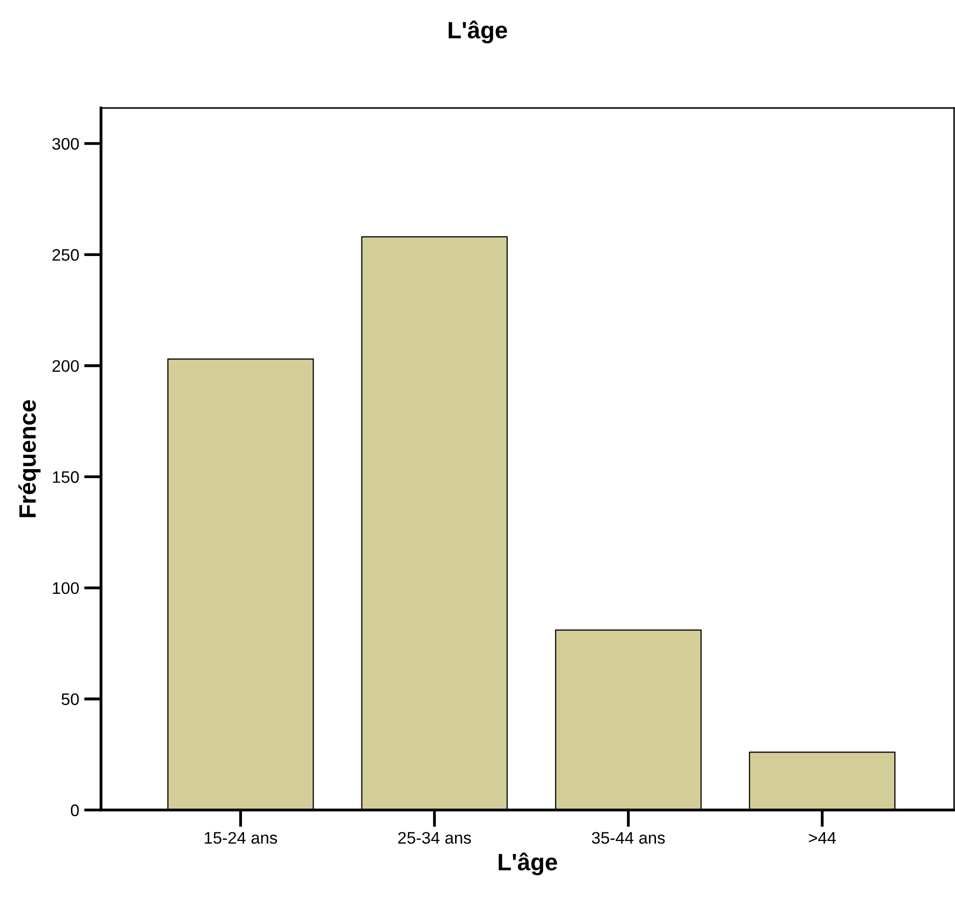 This screenshot has width=955, height=899. I want to click on y-tick-label: 200, so click(65, 366).